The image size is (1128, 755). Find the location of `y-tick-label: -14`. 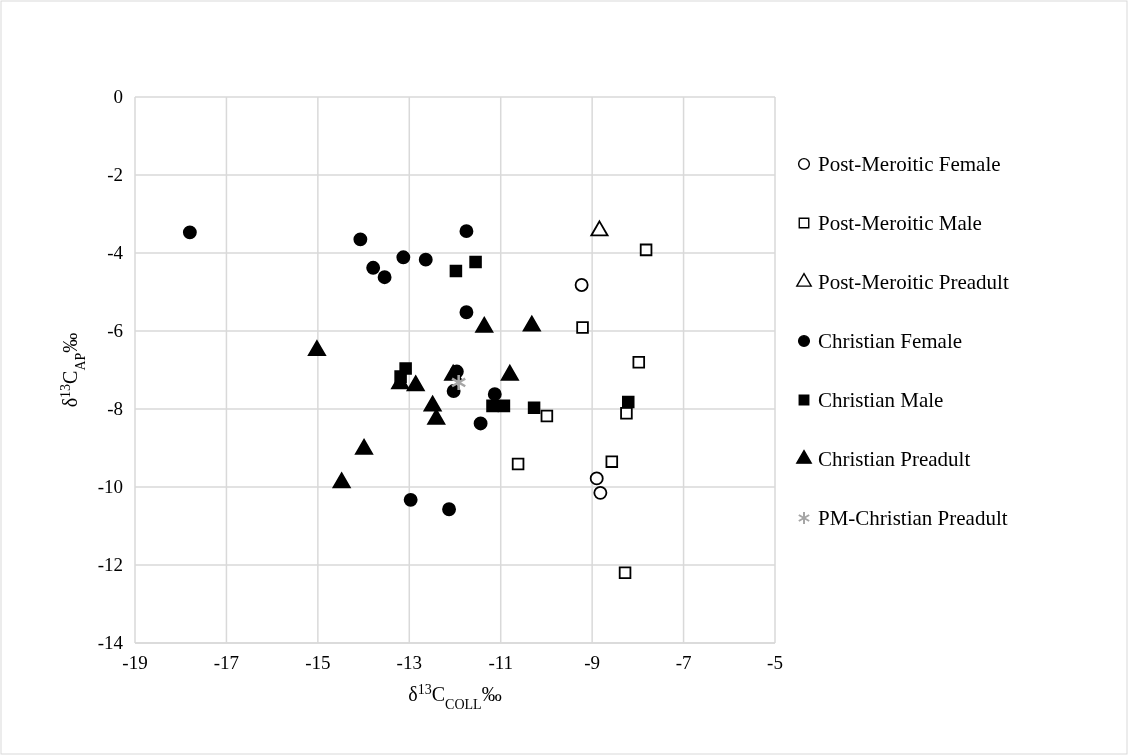

y-tick-label: -14 is located at coordinates (110, 642).